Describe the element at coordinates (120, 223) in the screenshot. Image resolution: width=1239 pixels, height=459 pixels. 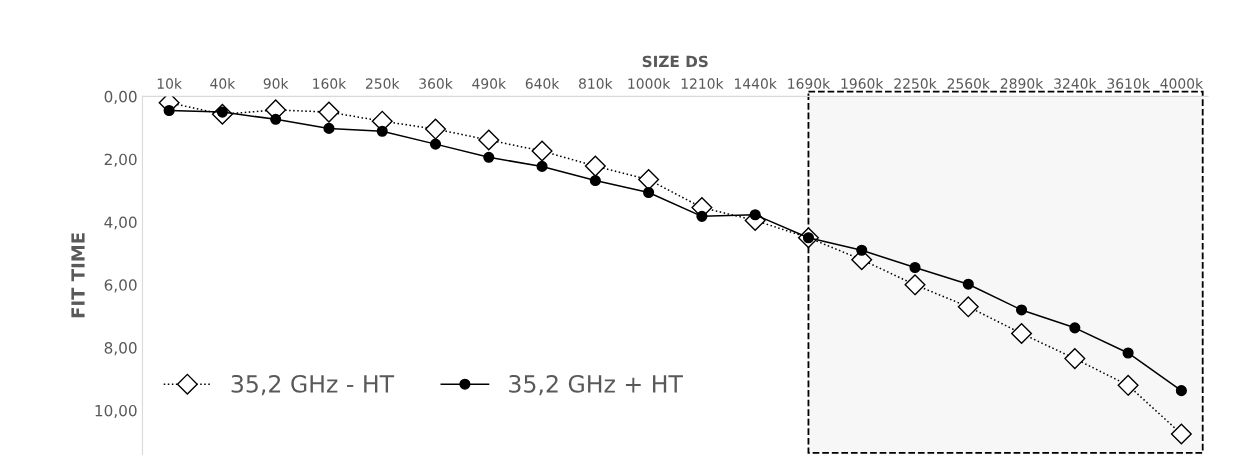
I see `y-tick-label: 4,00` at that location.